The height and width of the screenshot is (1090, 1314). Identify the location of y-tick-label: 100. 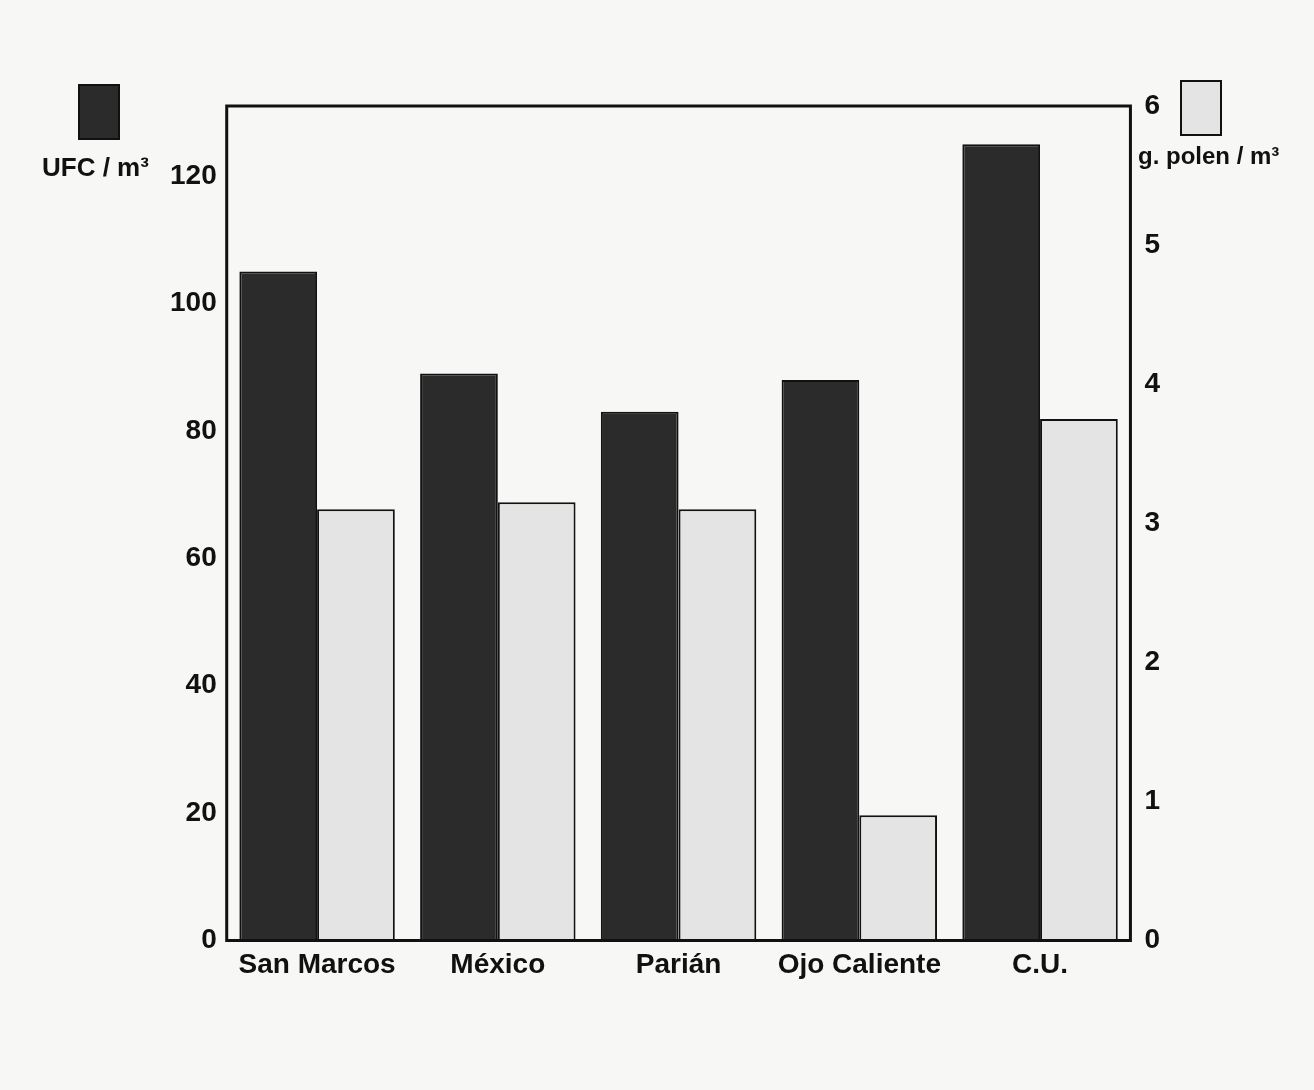
(193, 302).